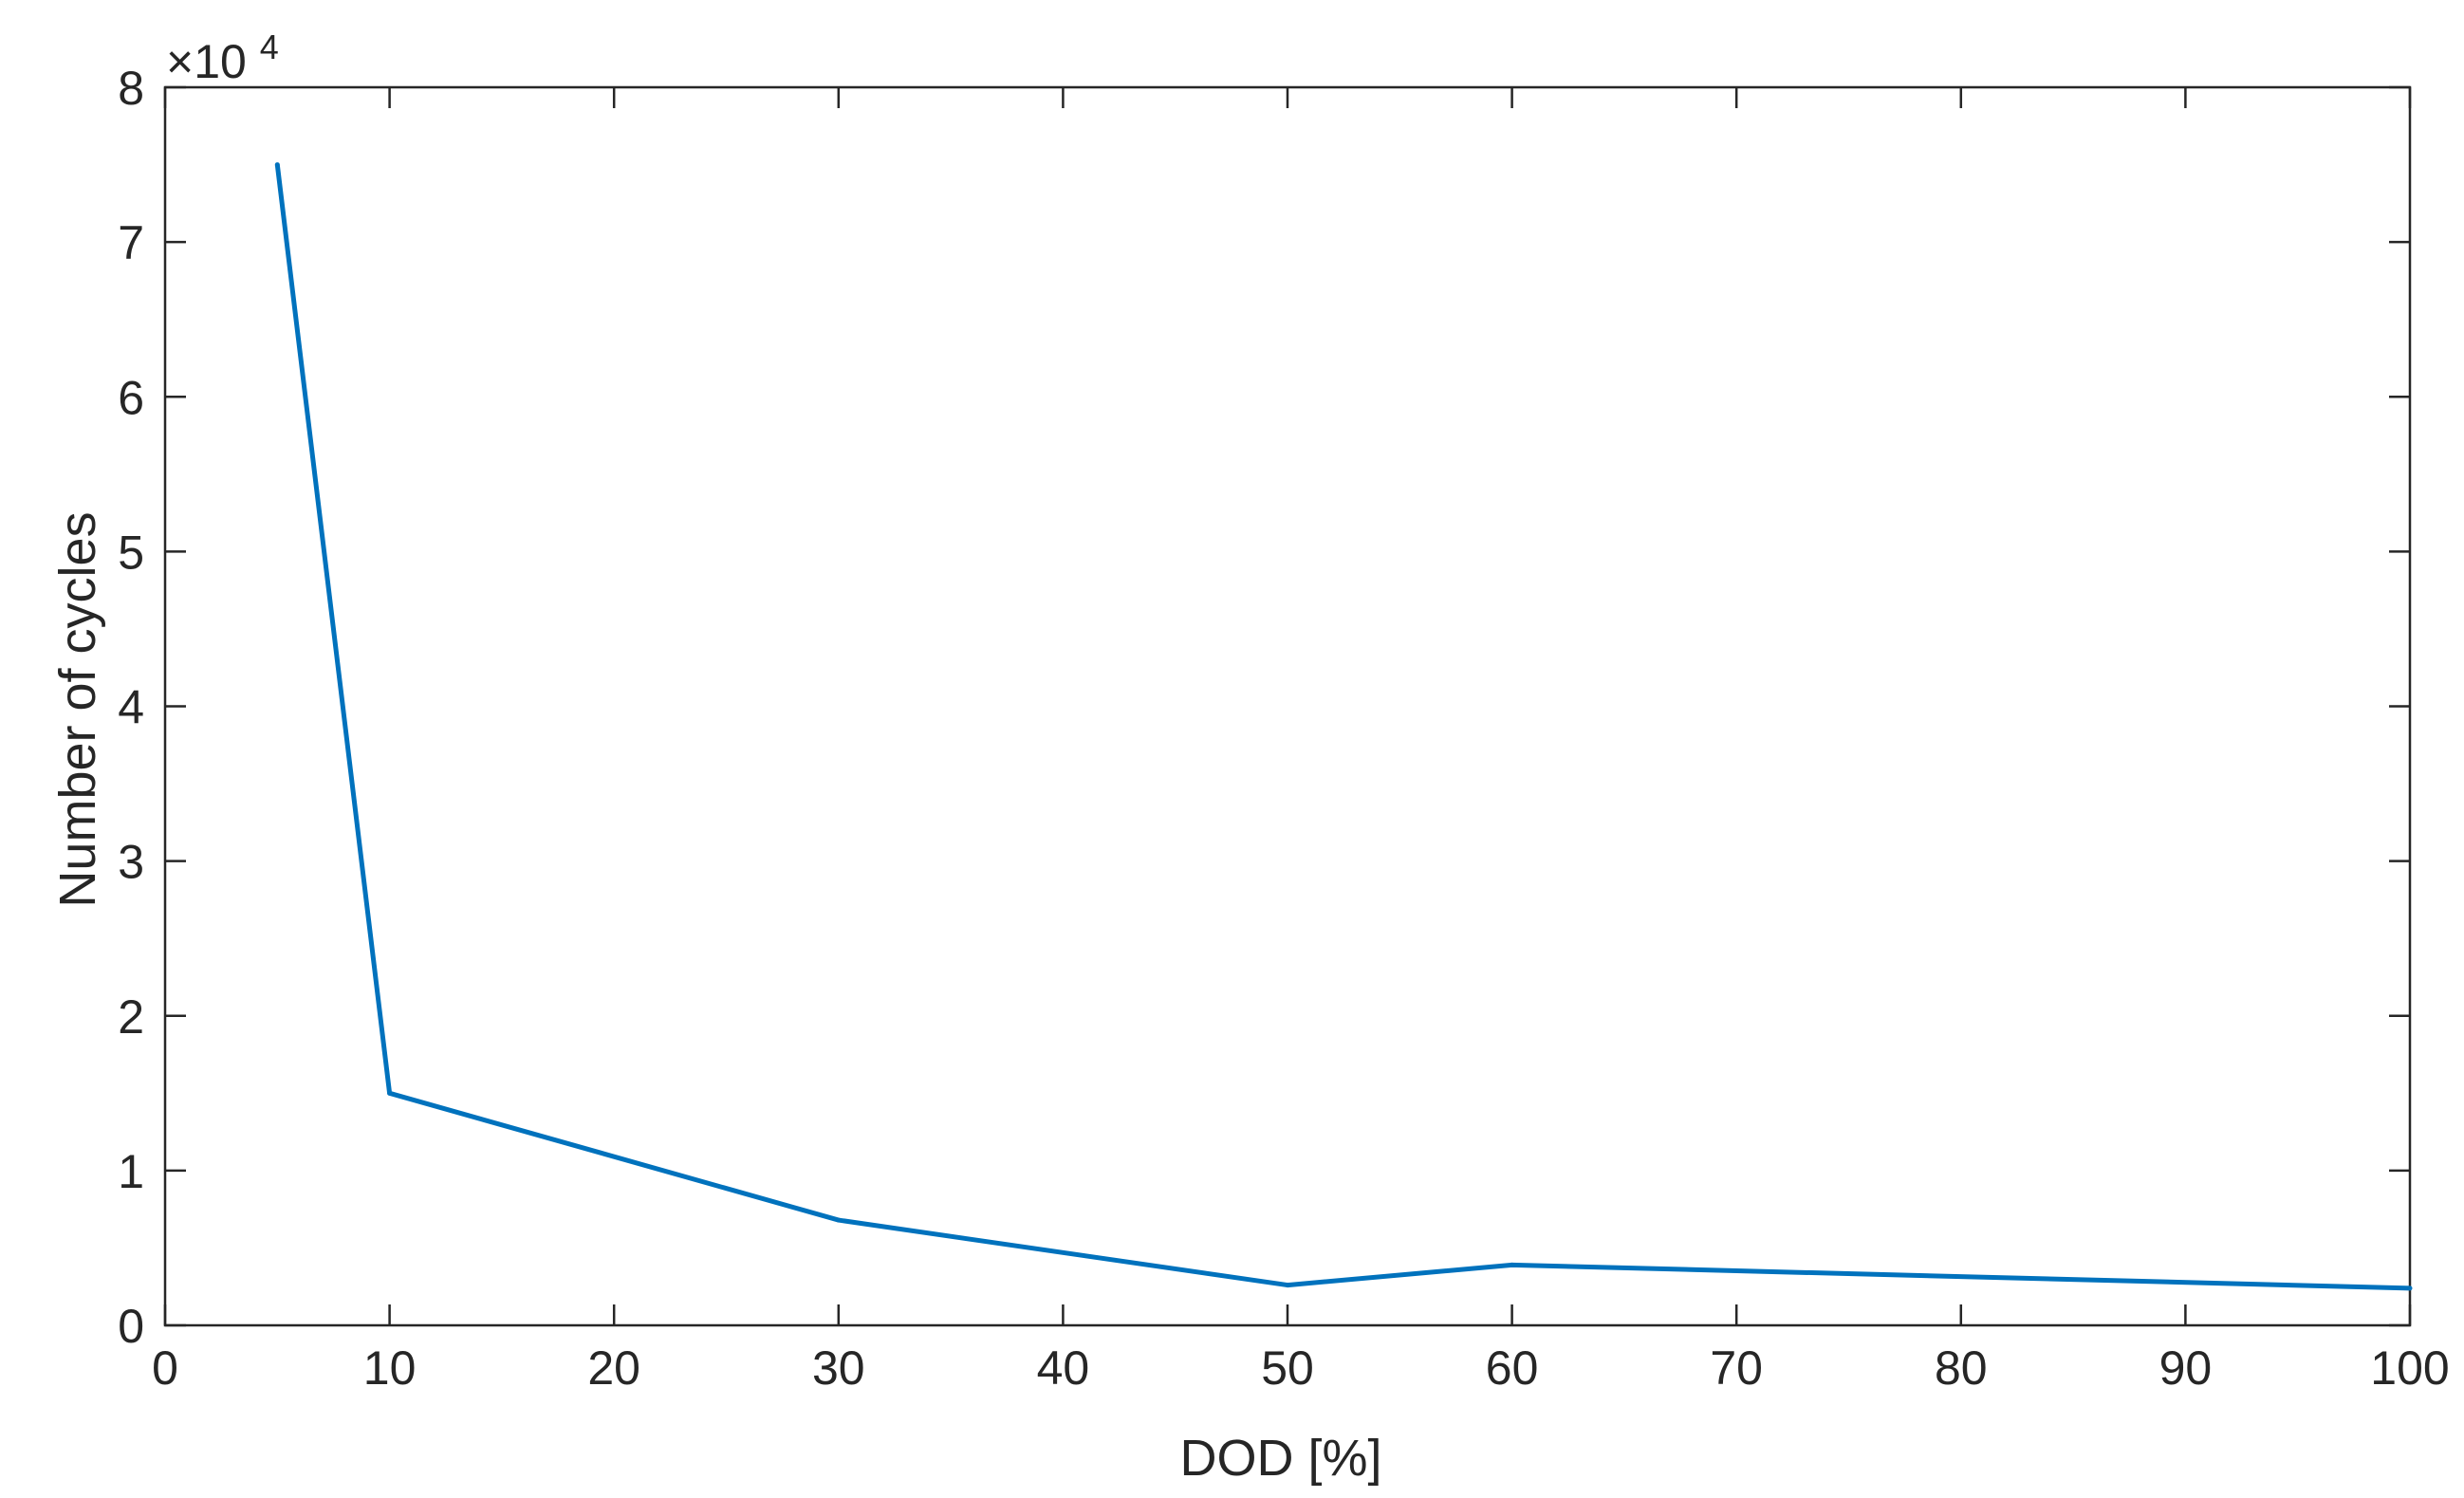 The width and height of the screenshot is (2464, 1498). I want to click on y-exponent-label: ×10 4, so click(222, 58).